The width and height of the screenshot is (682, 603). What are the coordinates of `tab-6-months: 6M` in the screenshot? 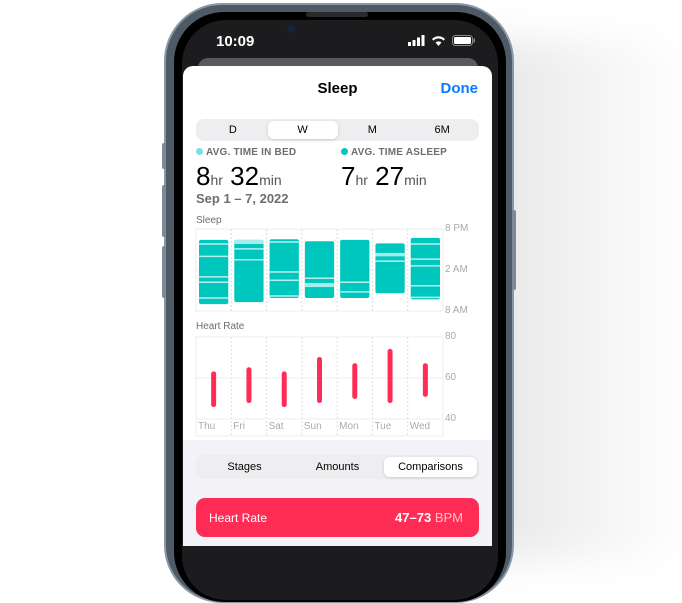 It's located at (442, 130).